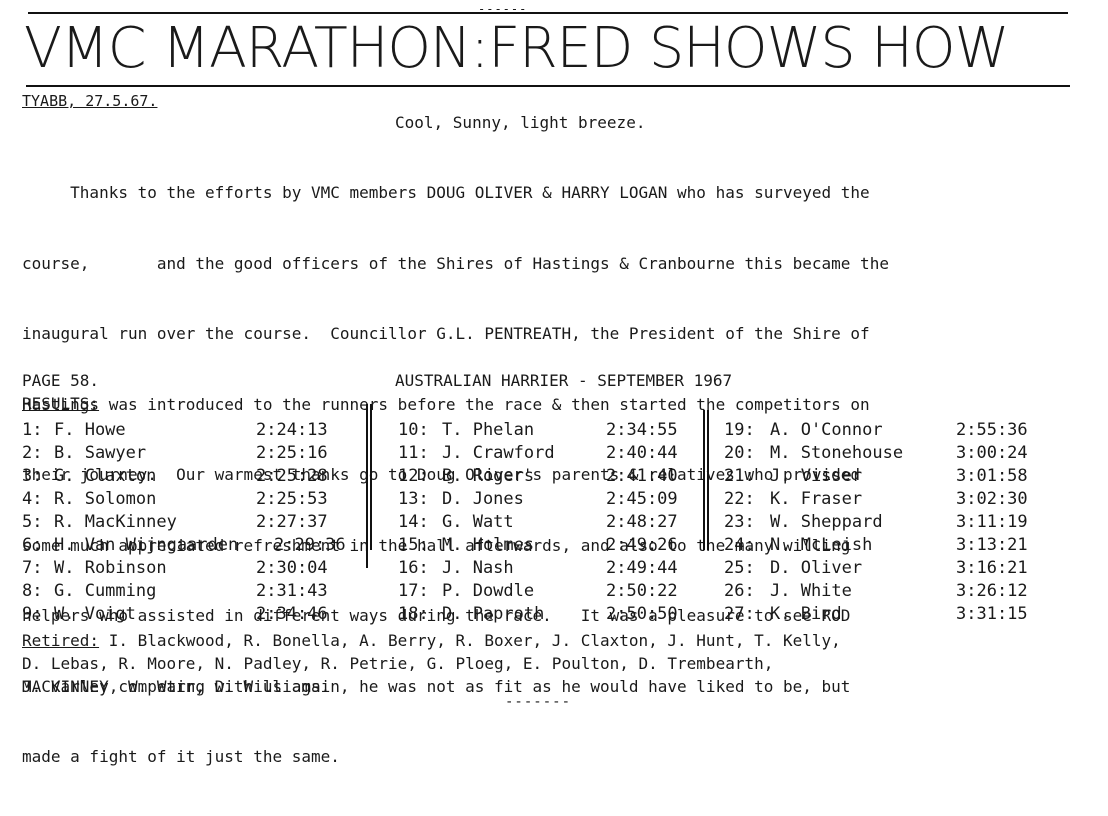  I want to click on result-row: 17: P. Dowdle 2:50:22, so click(548, 591).